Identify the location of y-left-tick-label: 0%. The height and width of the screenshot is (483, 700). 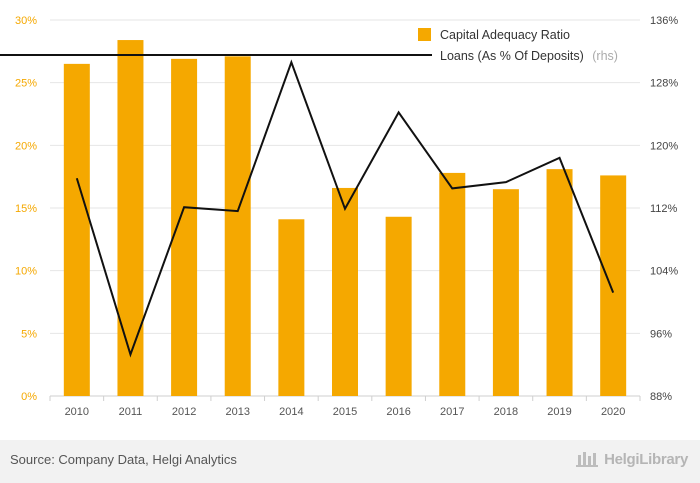
(29, 397).